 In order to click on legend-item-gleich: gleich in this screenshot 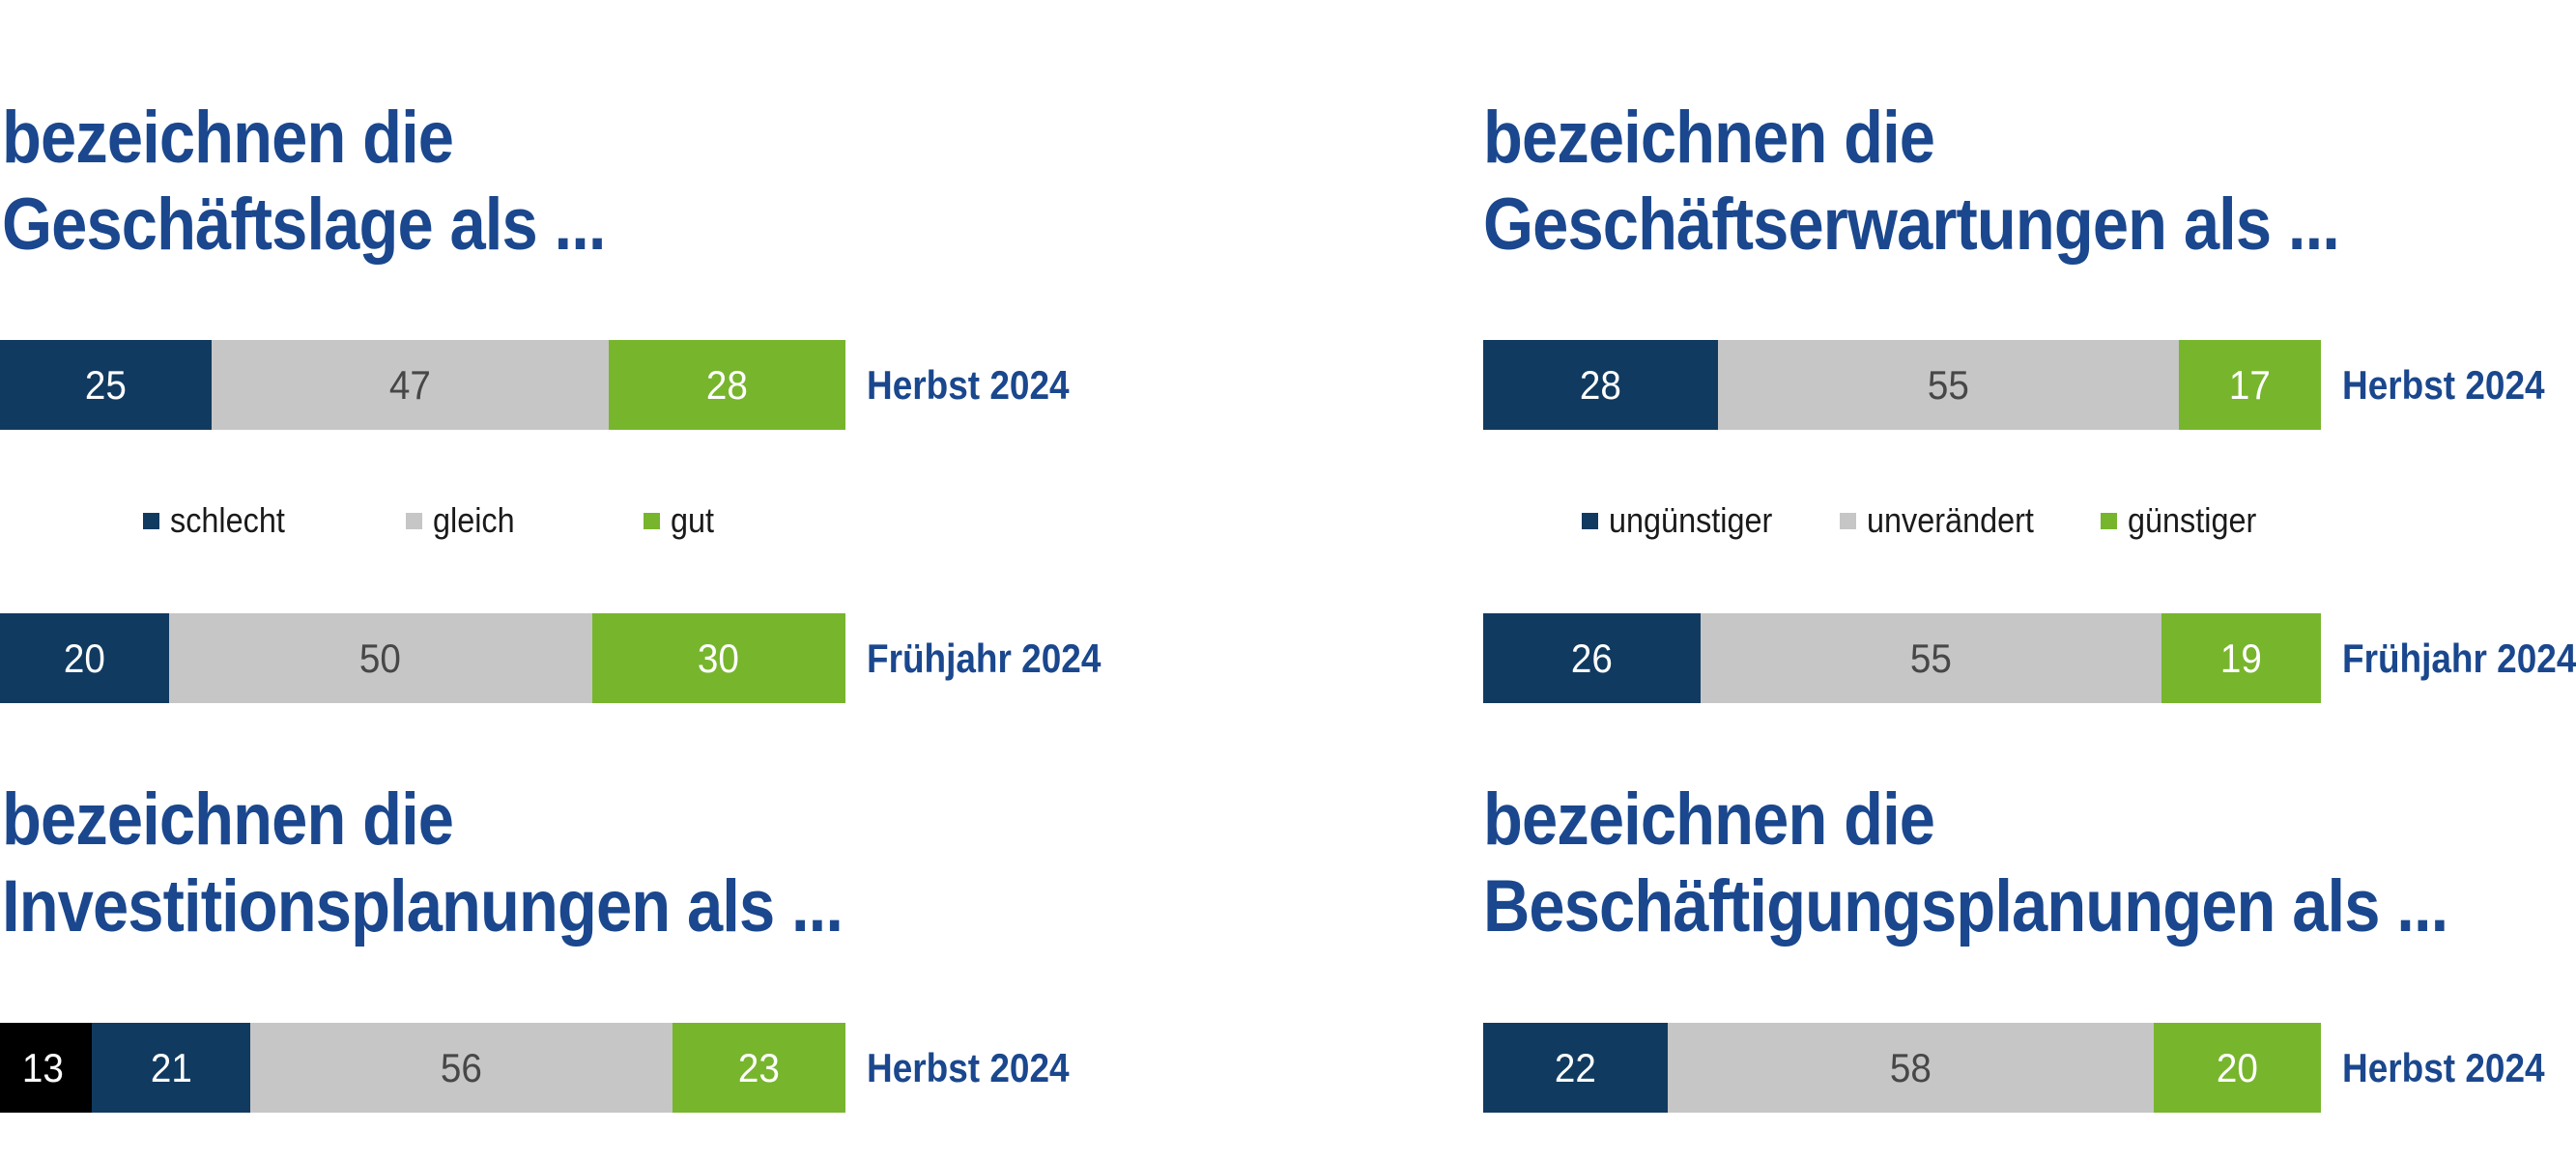, I will do `click(465, 520)`.